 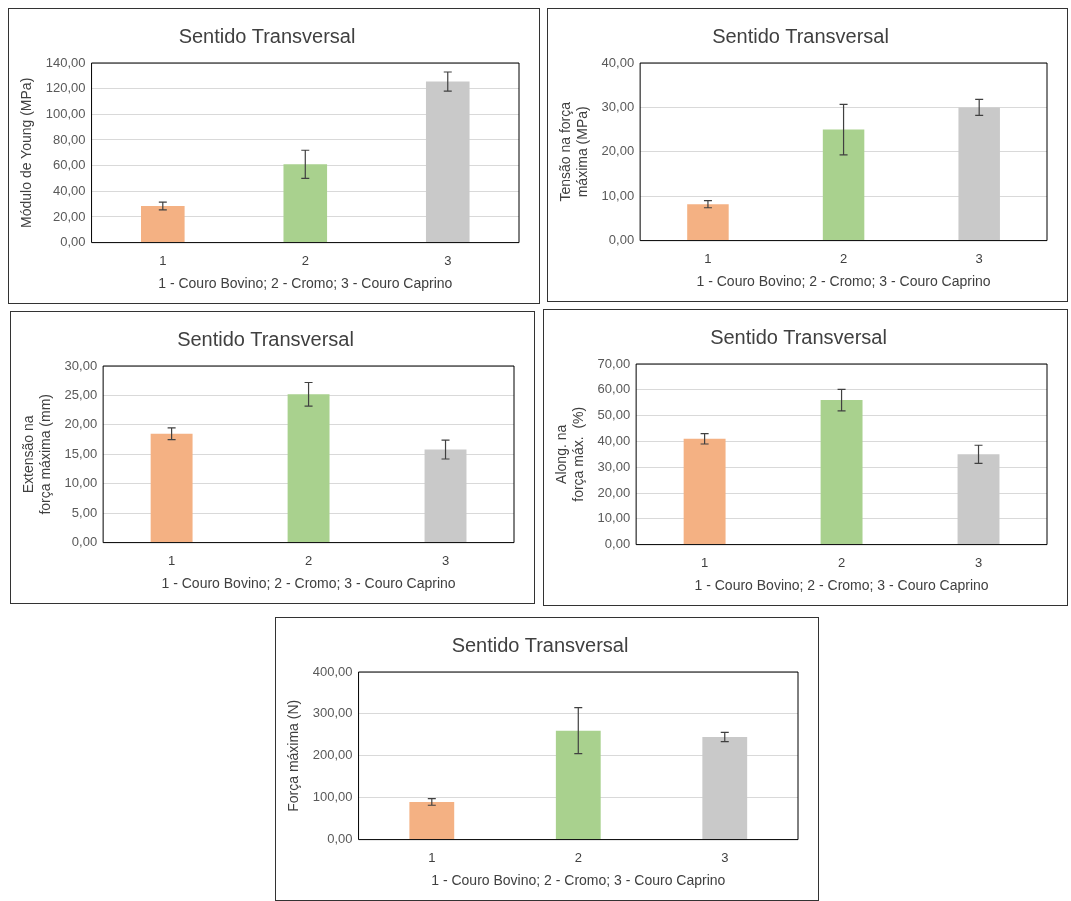 I want to click on y-tick-label: 15,00, so click(x=81, y=453).